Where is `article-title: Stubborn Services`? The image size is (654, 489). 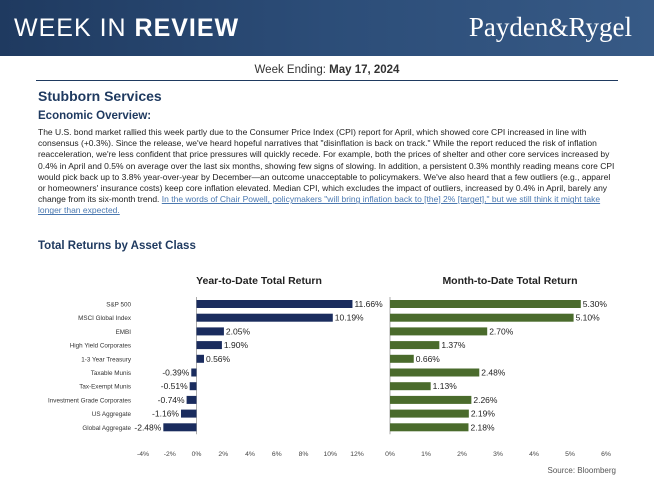
article-title: Stubborn Services is located at coordinates (100, 96).